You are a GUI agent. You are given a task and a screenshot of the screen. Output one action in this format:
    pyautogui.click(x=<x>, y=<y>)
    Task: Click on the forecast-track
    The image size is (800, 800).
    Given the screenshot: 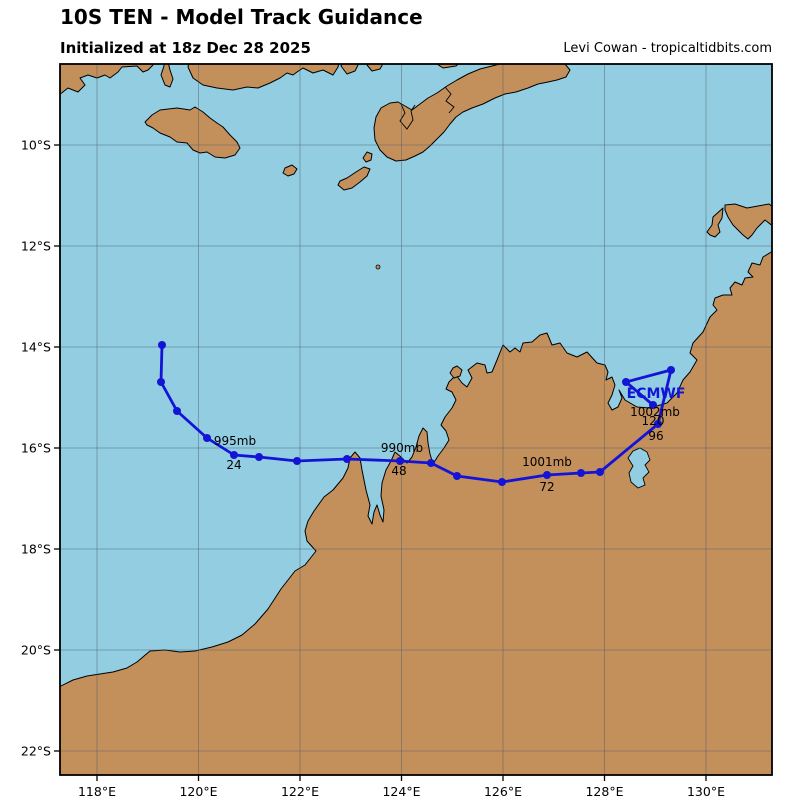 What is the action you would take?
    pyautogui.click(x=416, y=413)
    